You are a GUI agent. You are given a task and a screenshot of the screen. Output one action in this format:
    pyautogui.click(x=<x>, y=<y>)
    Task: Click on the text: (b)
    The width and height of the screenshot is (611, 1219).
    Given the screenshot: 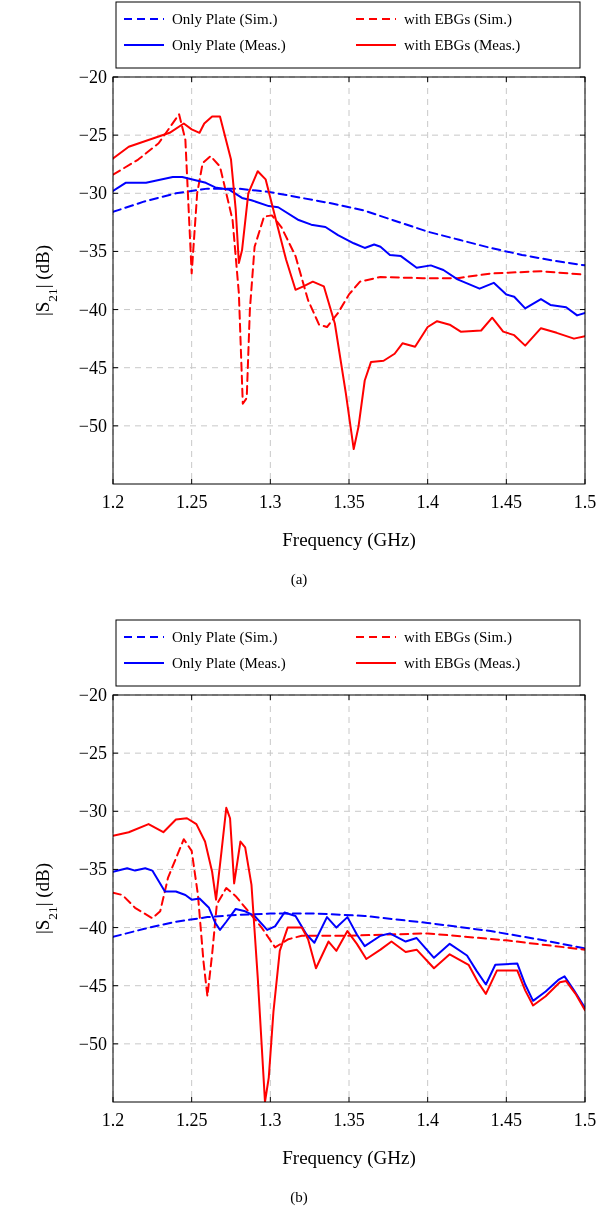 What is the action you would take?
    pyautogui.click(x=299, y=1197)
    